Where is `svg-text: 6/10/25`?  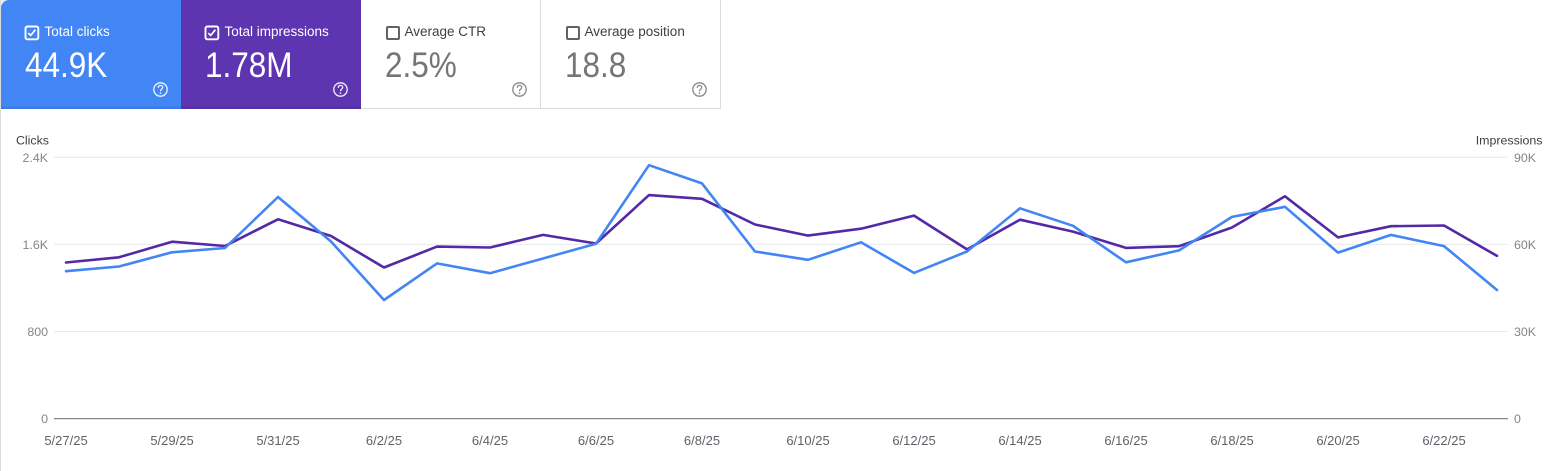 svg-text: 6/10/25 is located at coordinates (807, 440).